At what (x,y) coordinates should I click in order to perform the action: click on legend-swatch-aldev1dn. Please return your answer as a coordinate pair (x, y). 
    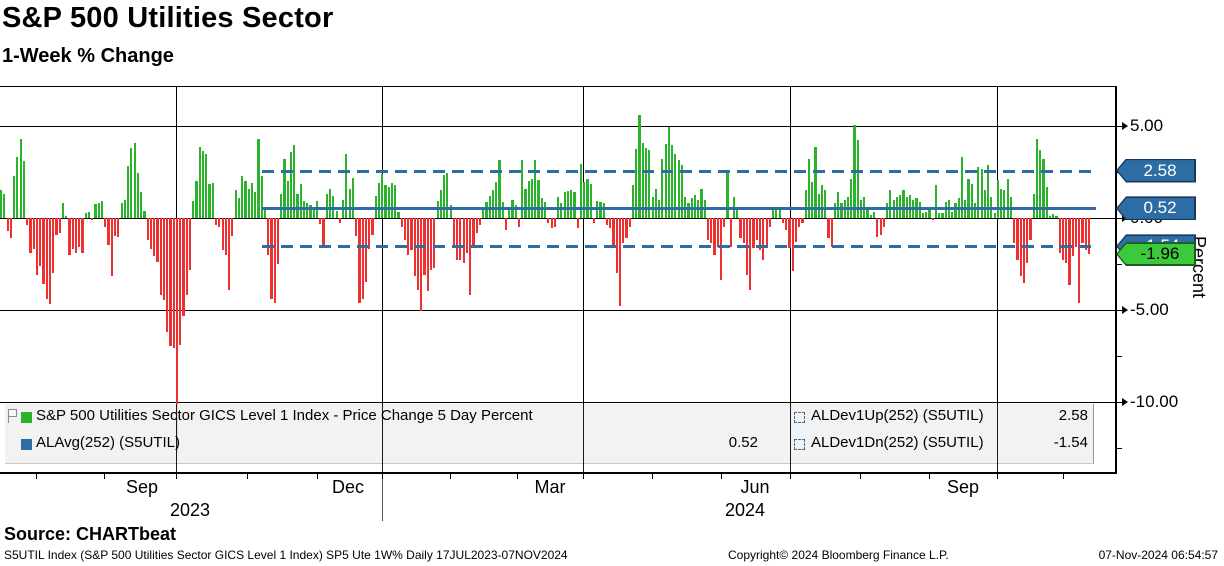
    Looking at the image, I should click on (799, 444).